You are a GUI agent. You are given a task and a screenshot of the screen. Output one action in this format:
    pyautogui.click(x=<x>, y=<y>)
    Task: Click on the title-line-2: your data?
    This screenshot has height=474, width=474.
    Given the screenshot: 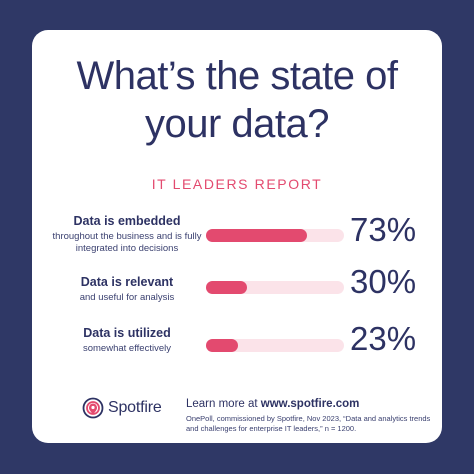 What is the action you would take?
    pyautogui.click(x=237, y=124)
    